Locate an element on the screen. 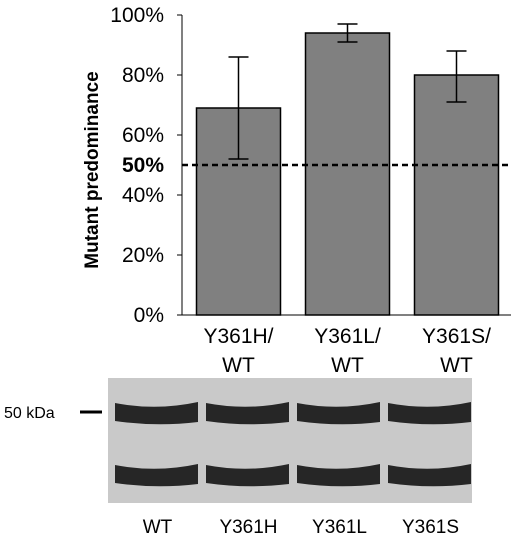 This screenshot has height=541, width=520. lane-label: WT is located at coordinates (158, 527).